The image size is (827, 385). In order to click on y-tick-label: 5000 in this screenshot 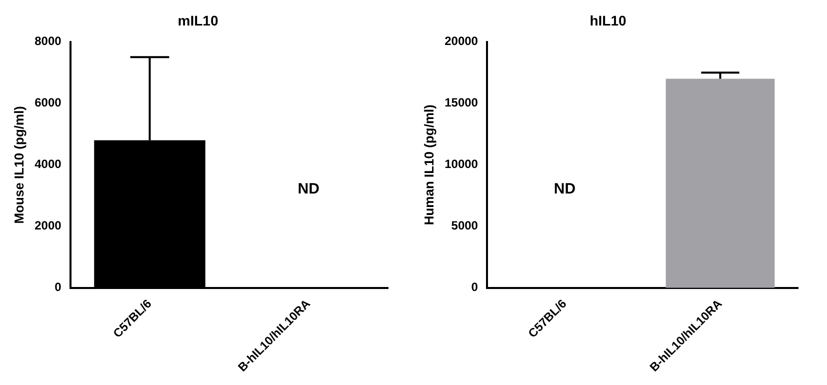, I will do `click(464, 225)`.